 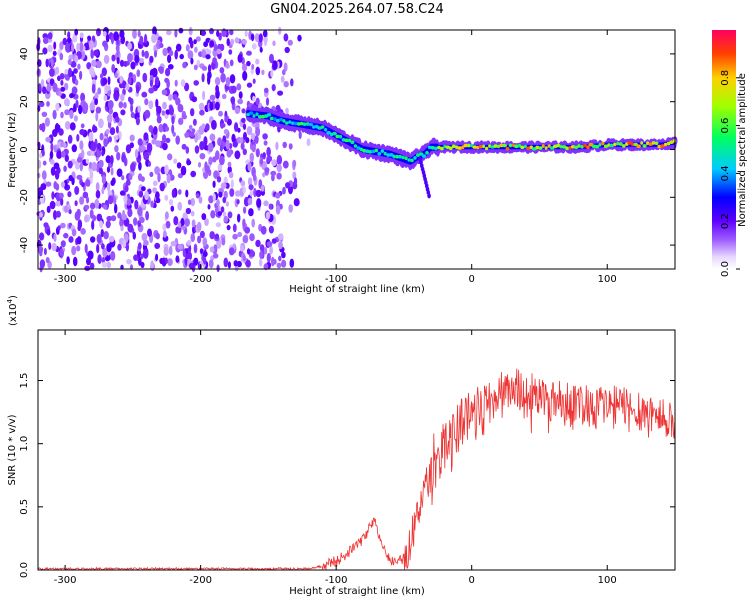 I want to click on y-tick-label: 0.0, so click(x=24, y=570).